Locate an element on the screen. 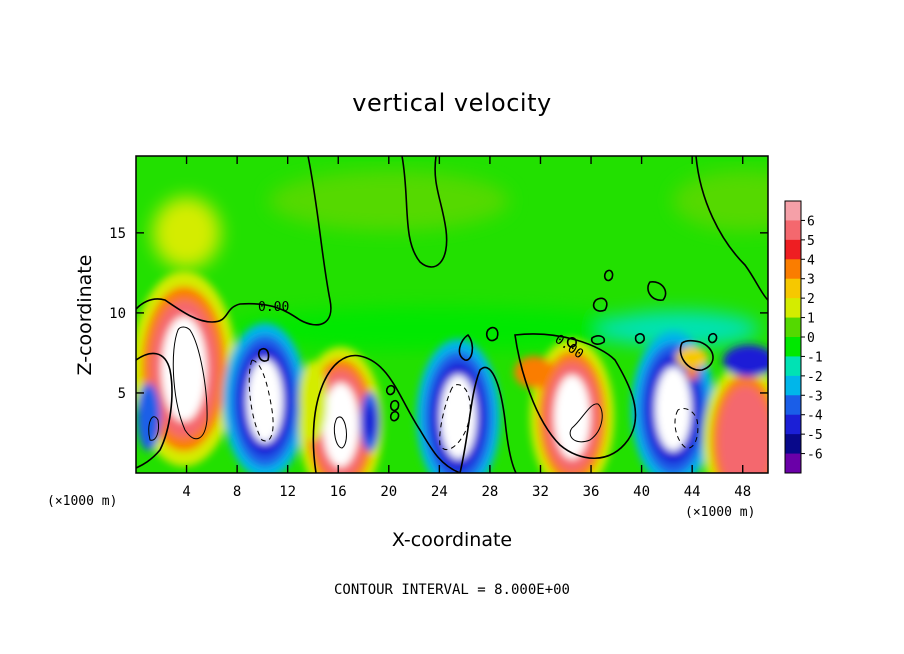 This screenshot has width=904, height=654. colorbar-tick-label: 2 is located at coordinates (811, 299).